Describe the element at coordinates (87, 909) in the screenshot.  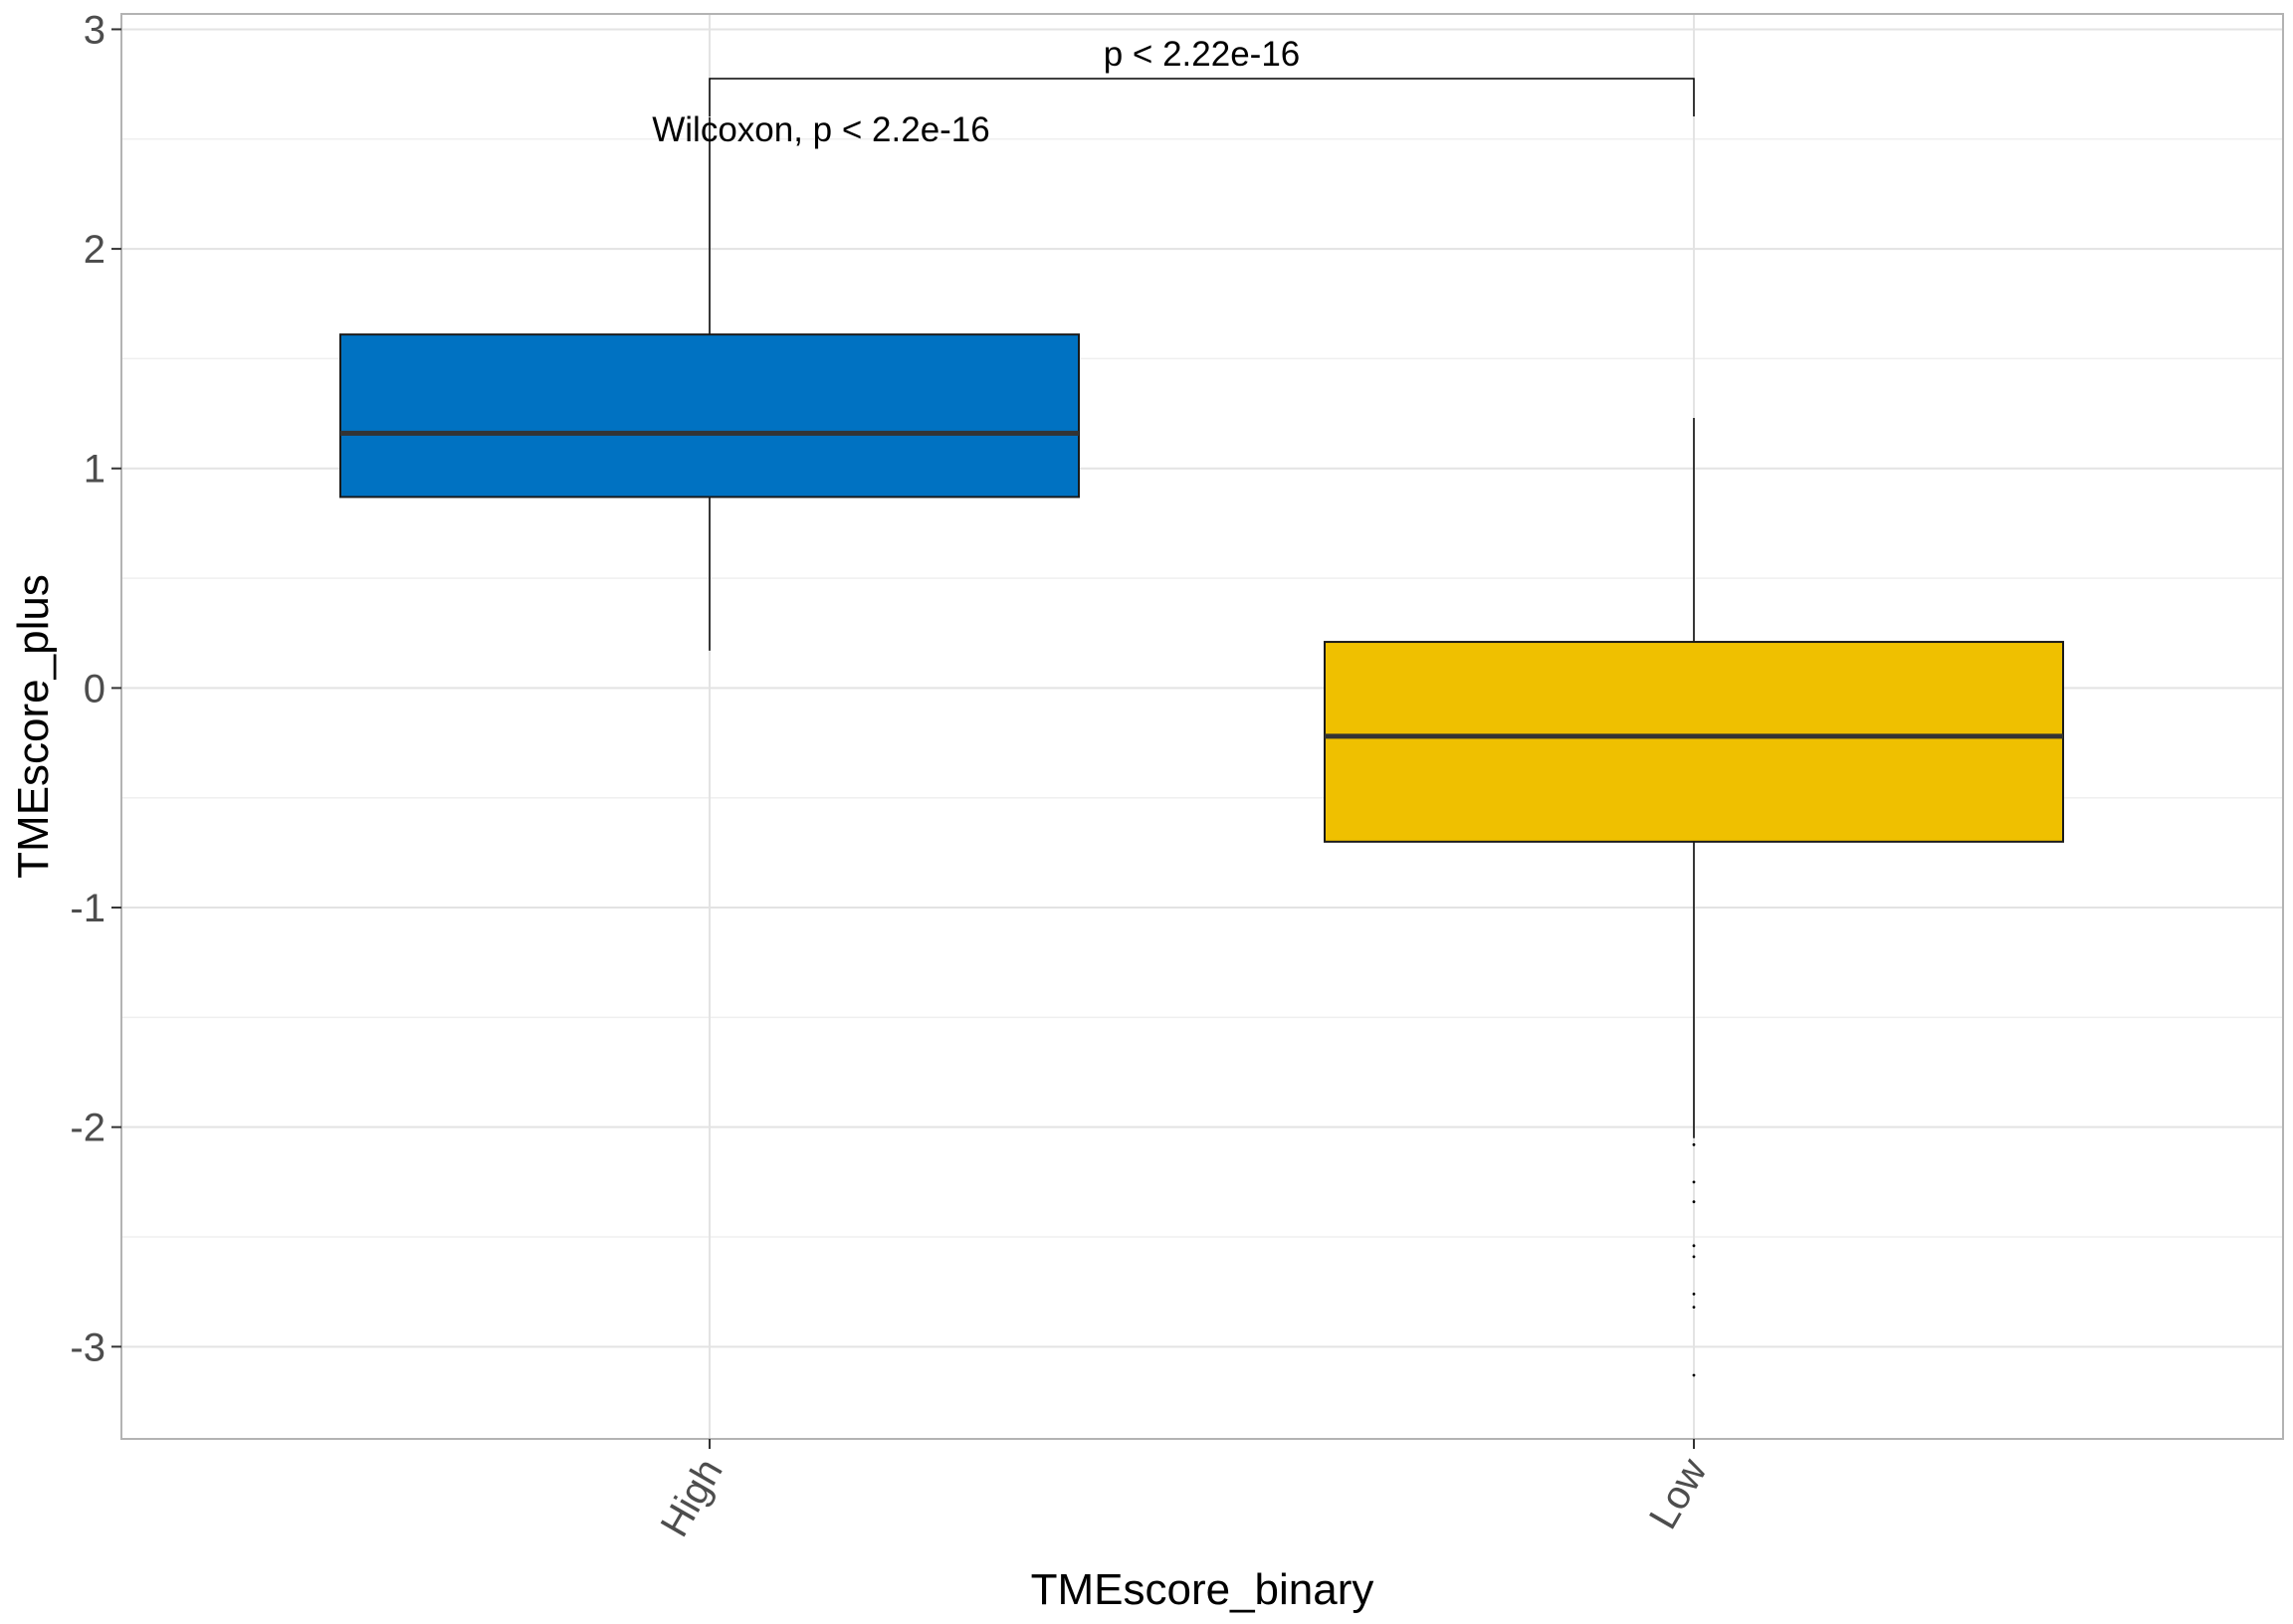
I see `y-tick-label: -1` at that location.